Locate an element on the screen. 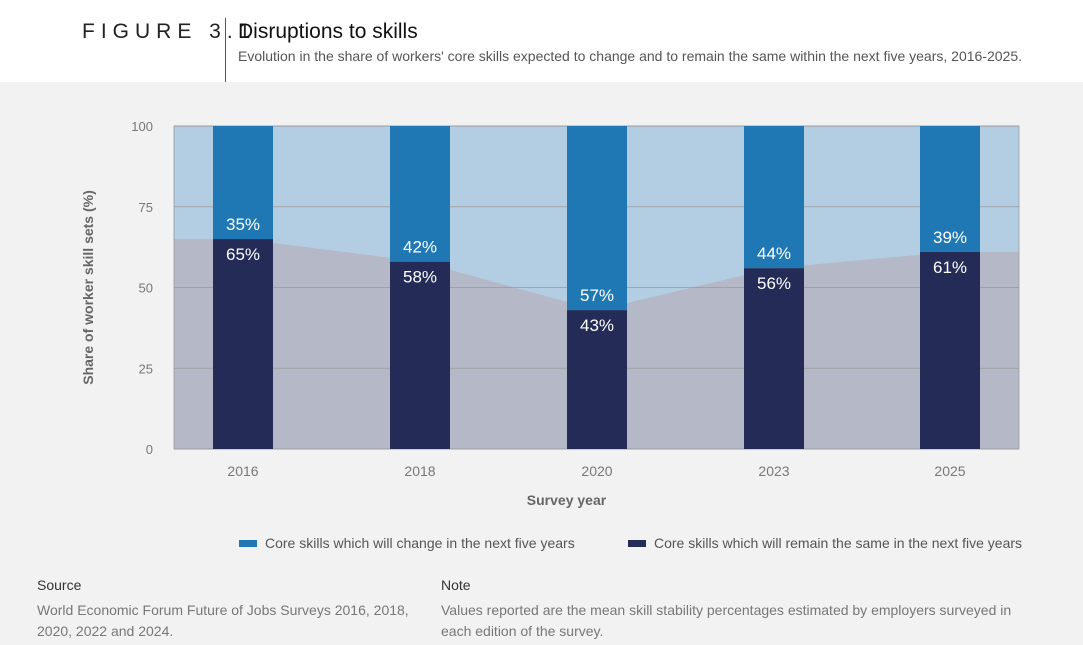  data-label-same: 43% is located at coordinates (597, 325).